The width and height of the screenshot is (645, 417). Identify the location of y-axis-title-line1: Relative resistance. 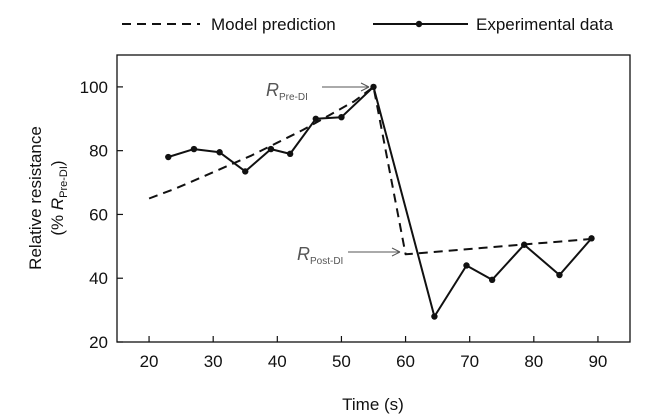
(35, 198).